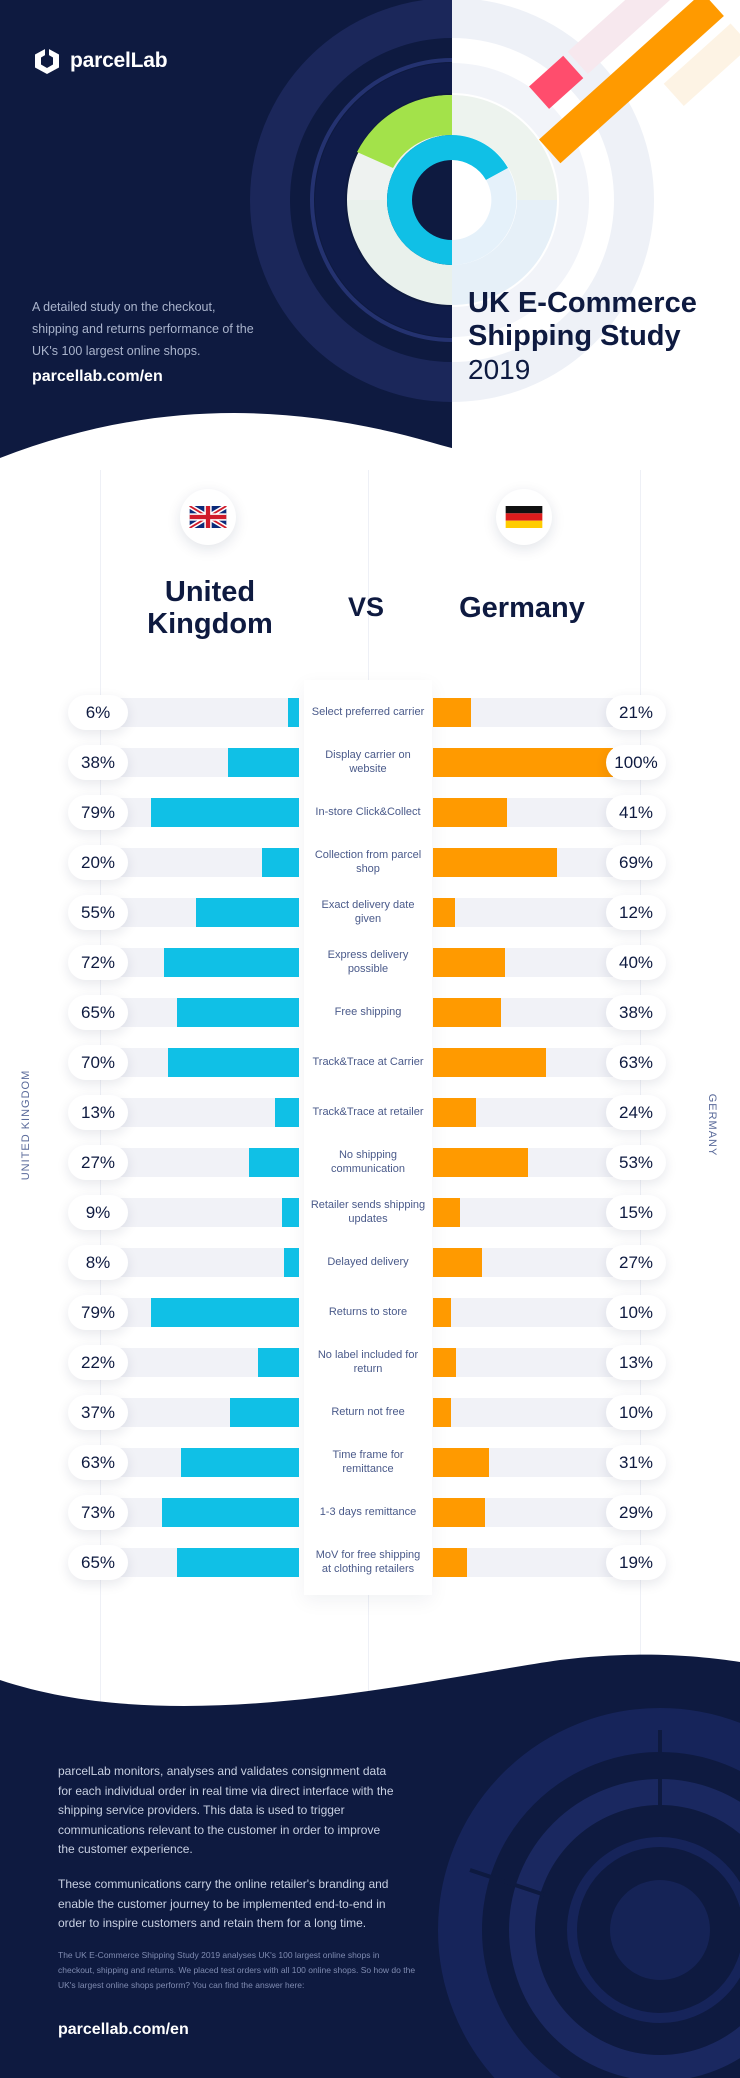  What do you see at coordinates (636, 1312) in the screenshot?
I see `value-label-germany: 10%` at bounding box center [636, 1312].